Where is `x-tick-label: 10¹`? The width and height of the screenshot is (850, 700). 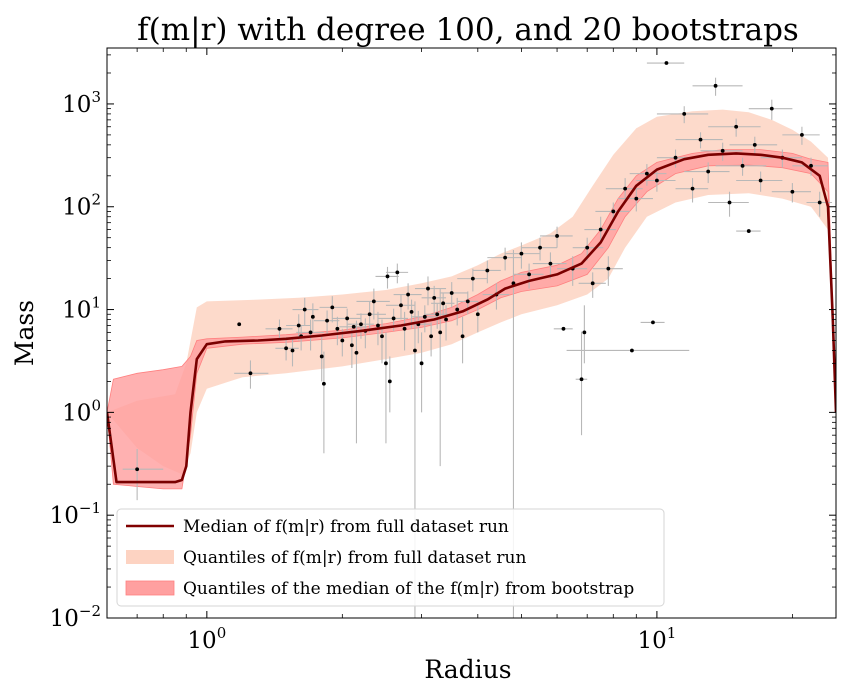 x-tick-label: 10¹ is located at coordinates (656, 639).